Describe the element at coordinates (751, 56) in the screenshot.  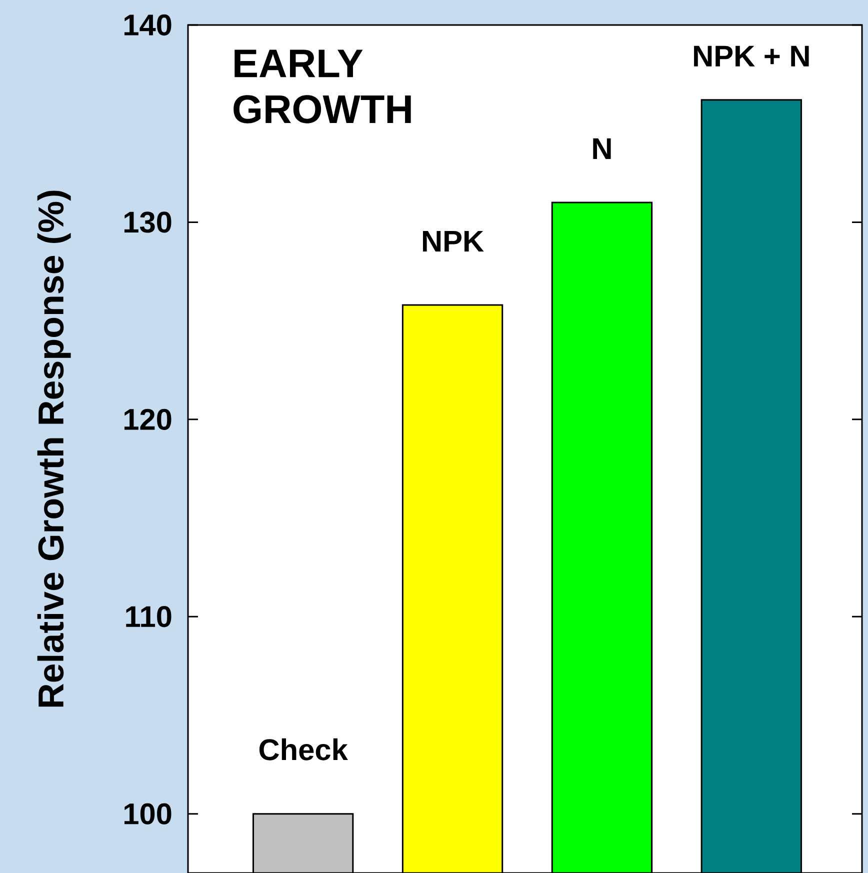
I see `x-tick-label: NPK + N` at that location.